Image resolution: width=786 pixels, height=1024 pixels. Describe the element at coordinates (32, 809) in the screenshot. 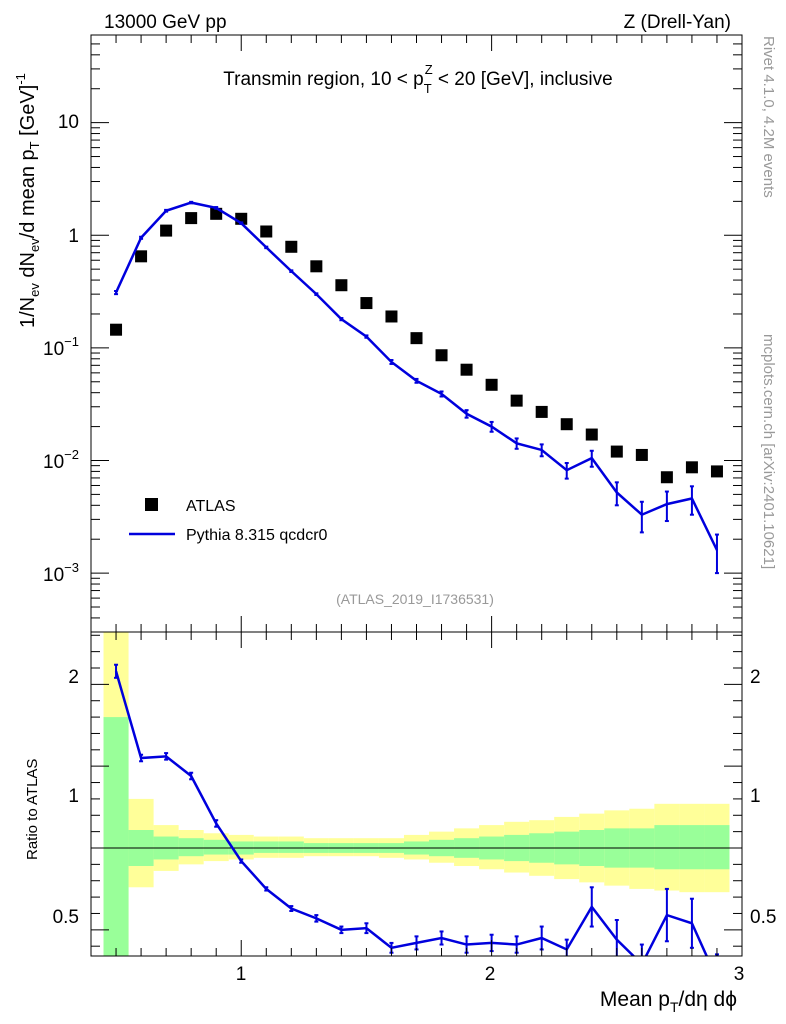

I see `ratio-y-axis-label: Ratio to ATLAS` at that location.